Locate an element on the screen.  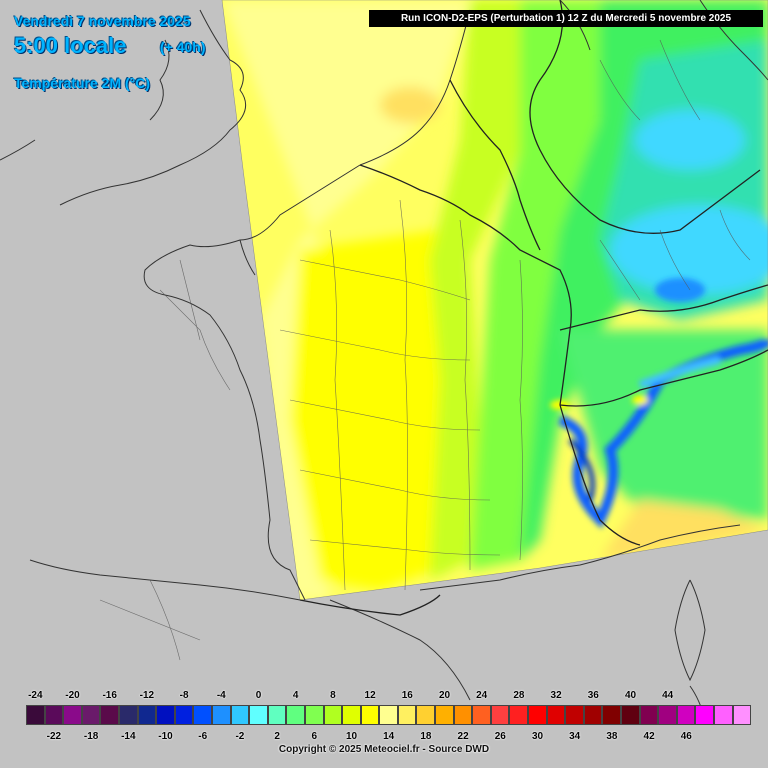
forecast-date: Vendredi 7 novembre 2025 is located at coordinates (102, 21).